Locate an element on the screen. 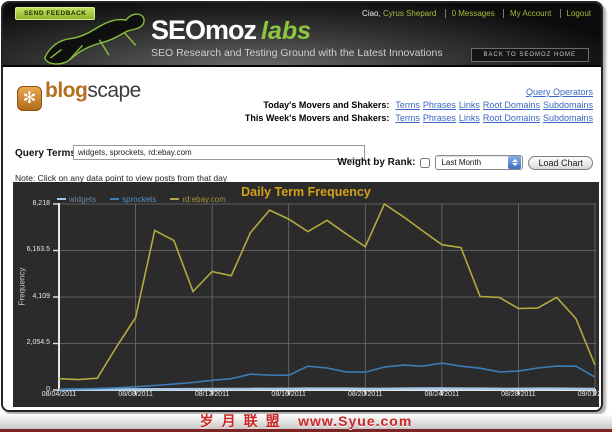 The image size is (612, 432). query-operators-row: Query Operators is located at coordinates (558, 92).